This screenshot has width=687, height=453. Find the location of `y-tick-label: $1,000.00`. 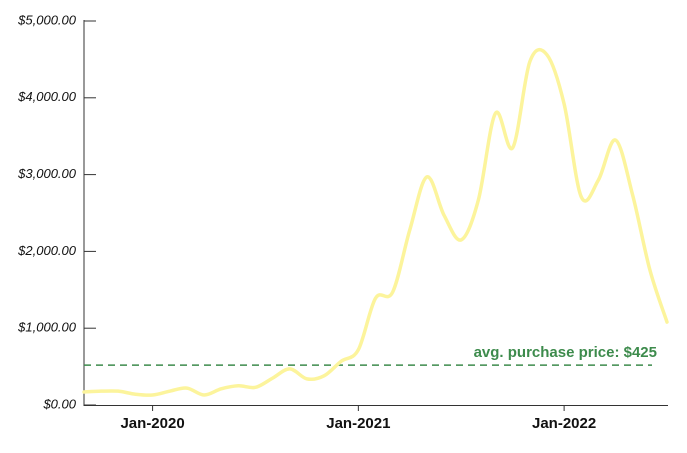

y-tick-label: $1,000.00 is located at coordinates (47, 327).